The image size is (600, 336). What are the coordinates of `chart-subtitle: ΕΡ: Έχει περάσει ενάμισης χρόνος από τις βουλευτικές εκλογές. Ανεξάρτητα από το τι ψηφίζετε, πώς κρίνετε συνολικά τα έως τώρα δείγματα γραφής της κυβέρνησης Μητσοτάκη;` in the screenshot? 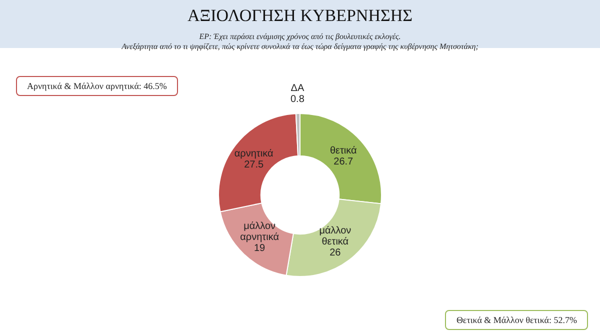 It's located at (300, 42).